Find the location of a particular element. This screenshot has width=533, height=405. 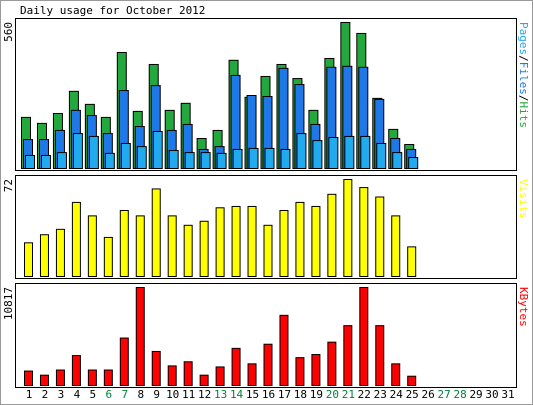

x-tick-label: 21 is located at coordinates (348, 394).